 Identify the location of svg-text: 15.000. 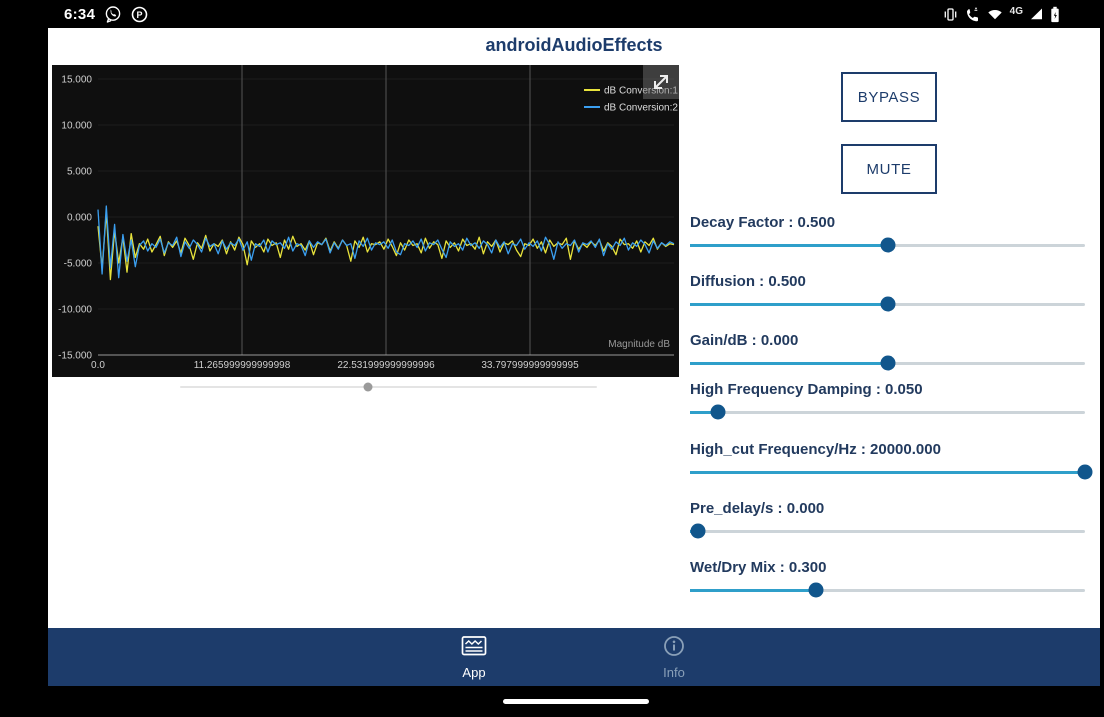
(76, 80).